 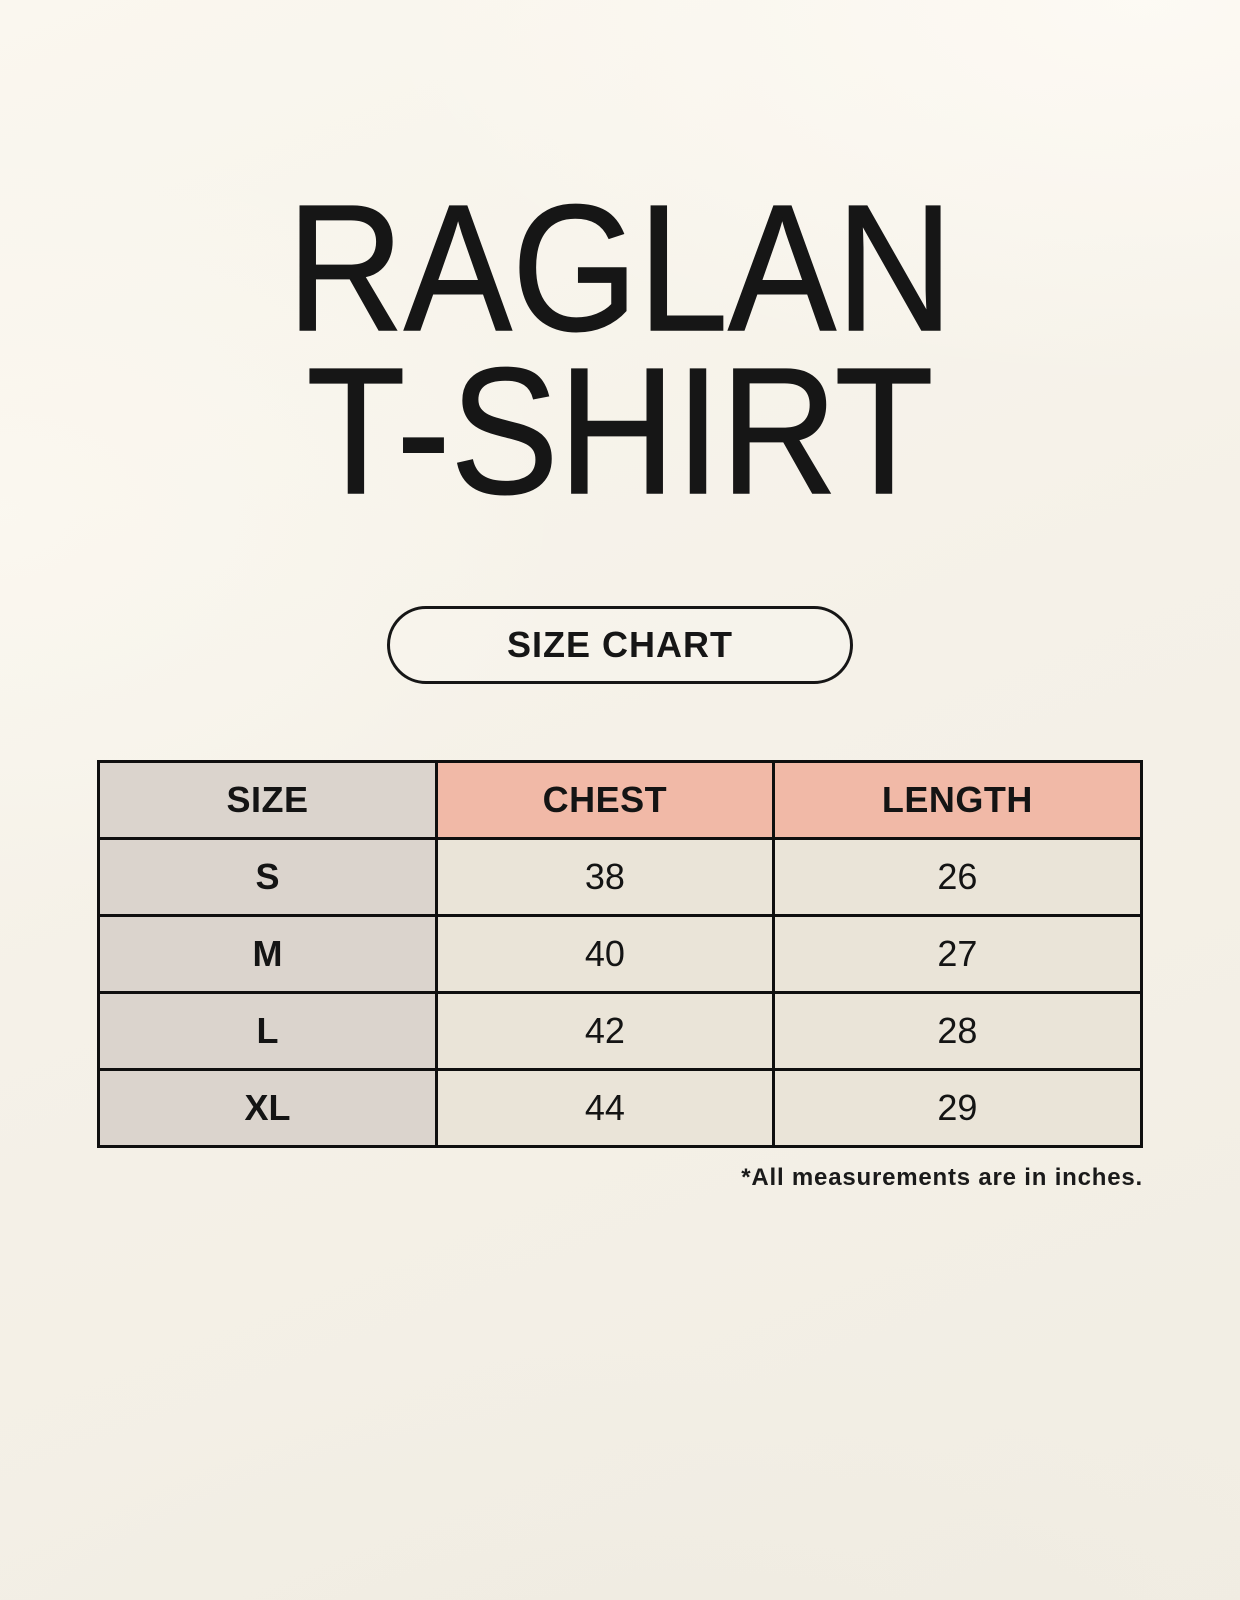 I want to click on length-value: 27, so click(x=957, y=953).